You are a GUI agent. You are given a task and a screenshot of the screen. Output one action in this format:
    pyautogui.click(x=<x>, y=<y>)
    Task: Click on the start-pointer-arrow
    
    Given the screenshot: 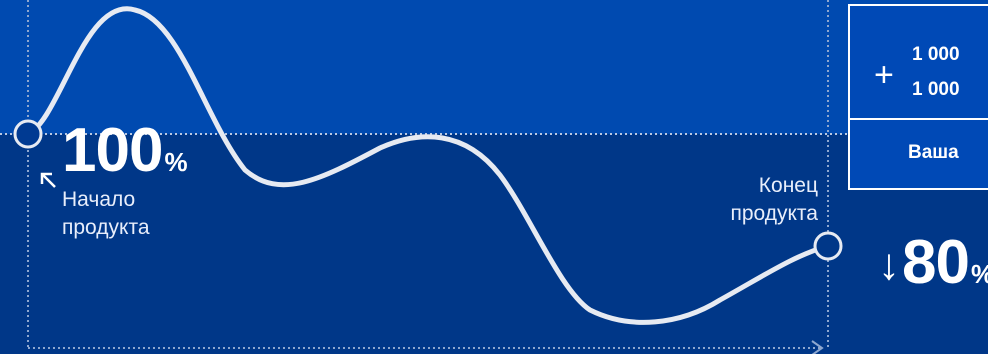 What is the action you would take?
    pyautogui.click(x=49, y=181)
    